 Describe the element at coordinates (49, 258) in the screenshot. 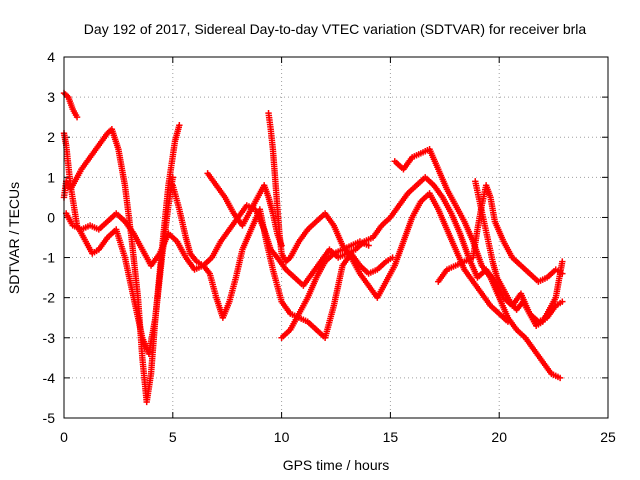

I see `y-tick-label: -1` at that location.